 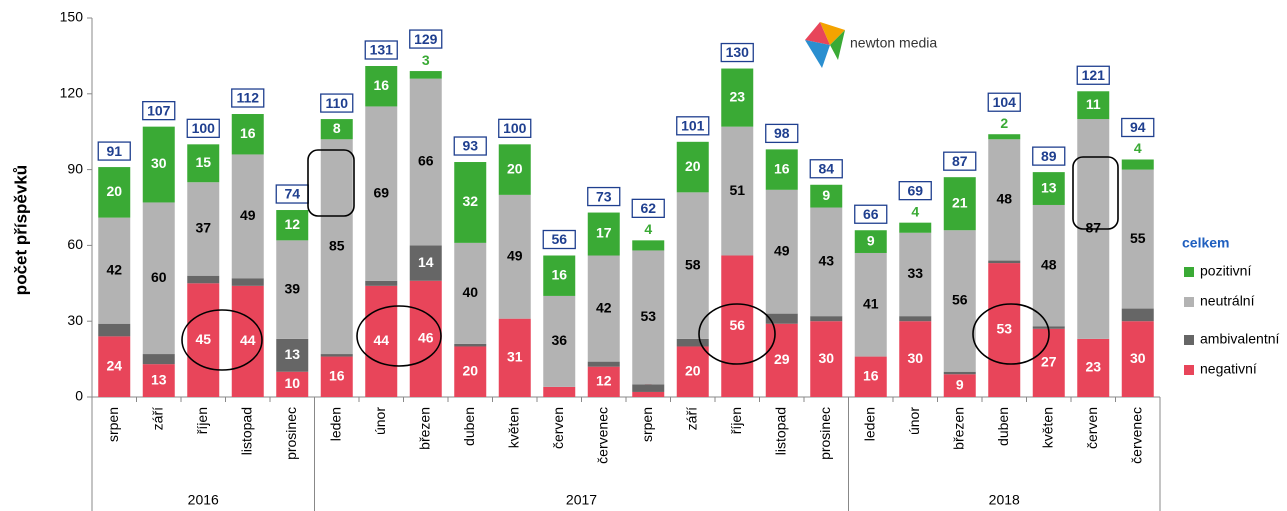 I want to click on y-tick-label: 90, so click(x=75, y=168).